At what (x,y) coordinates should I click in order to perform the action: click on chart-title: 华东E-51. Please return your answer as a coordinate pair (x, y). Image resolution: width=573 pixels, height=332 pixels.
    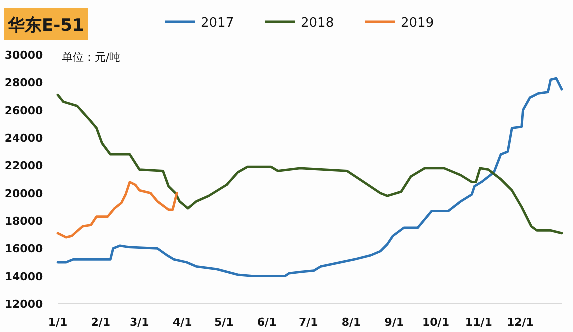
    Looking at the image, I should click on (45, 26).